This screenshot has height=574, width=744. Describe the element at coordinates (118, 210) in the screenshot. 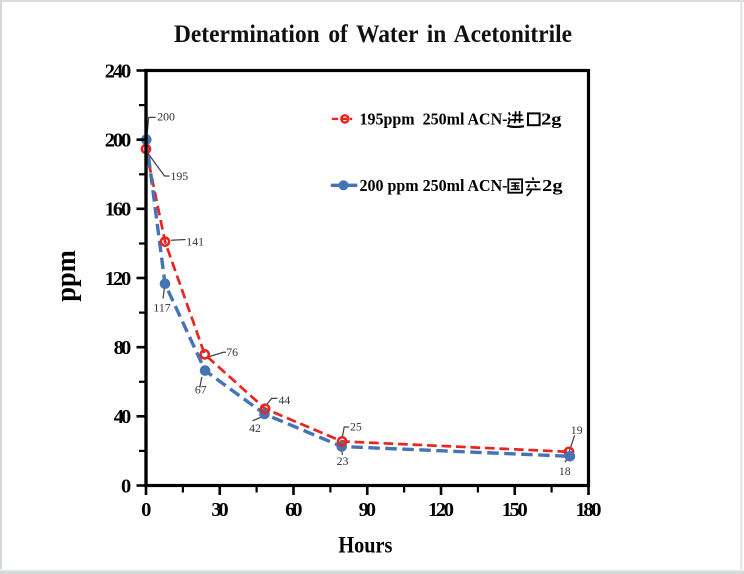

I see `svg-text: 160` at that location.